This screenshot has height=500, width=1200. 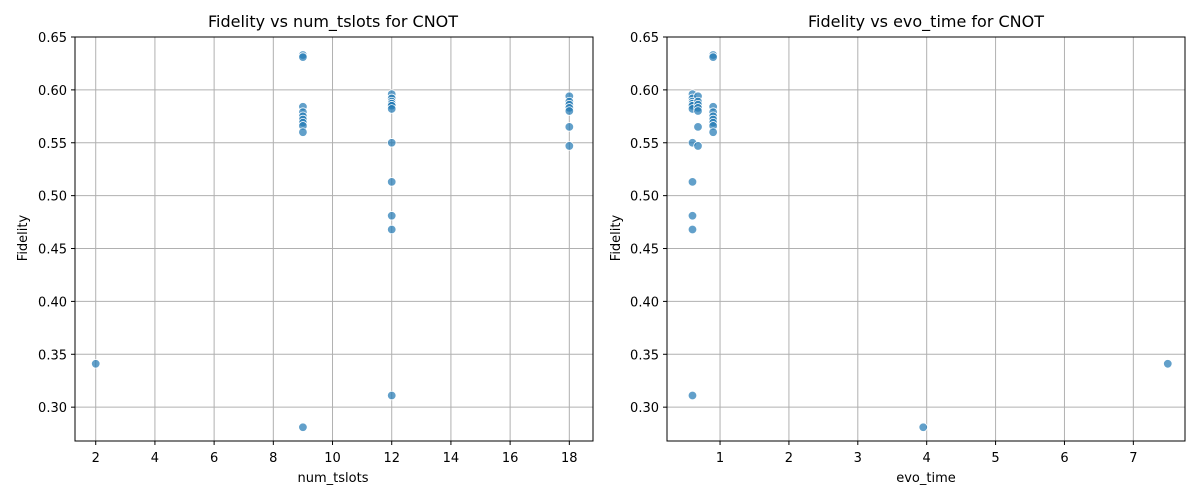 I want to click on chart-title: Fidelity vs evo_time for CNOT, so click(x=926, y=22).